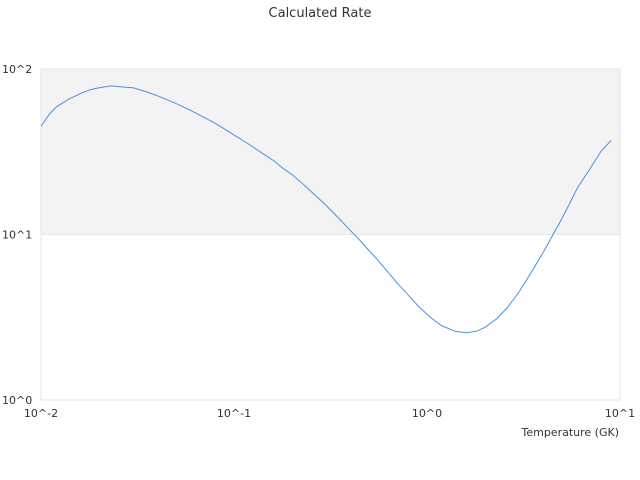 Image resolution: width=640 pixels, height=480 pixels. I want to click on x-axis-title: Temperature (GK), so click(570, 432).